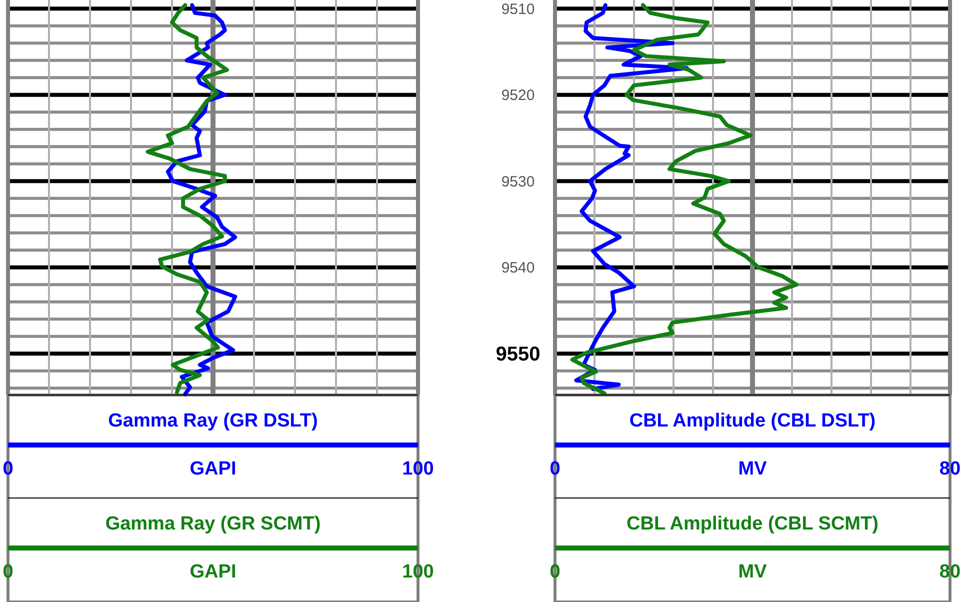 This screenshot has height=602, width=964. Describe the element at coordinates (518, 9) in the screenshot. I see `y-tick-label: 9510` at that location.